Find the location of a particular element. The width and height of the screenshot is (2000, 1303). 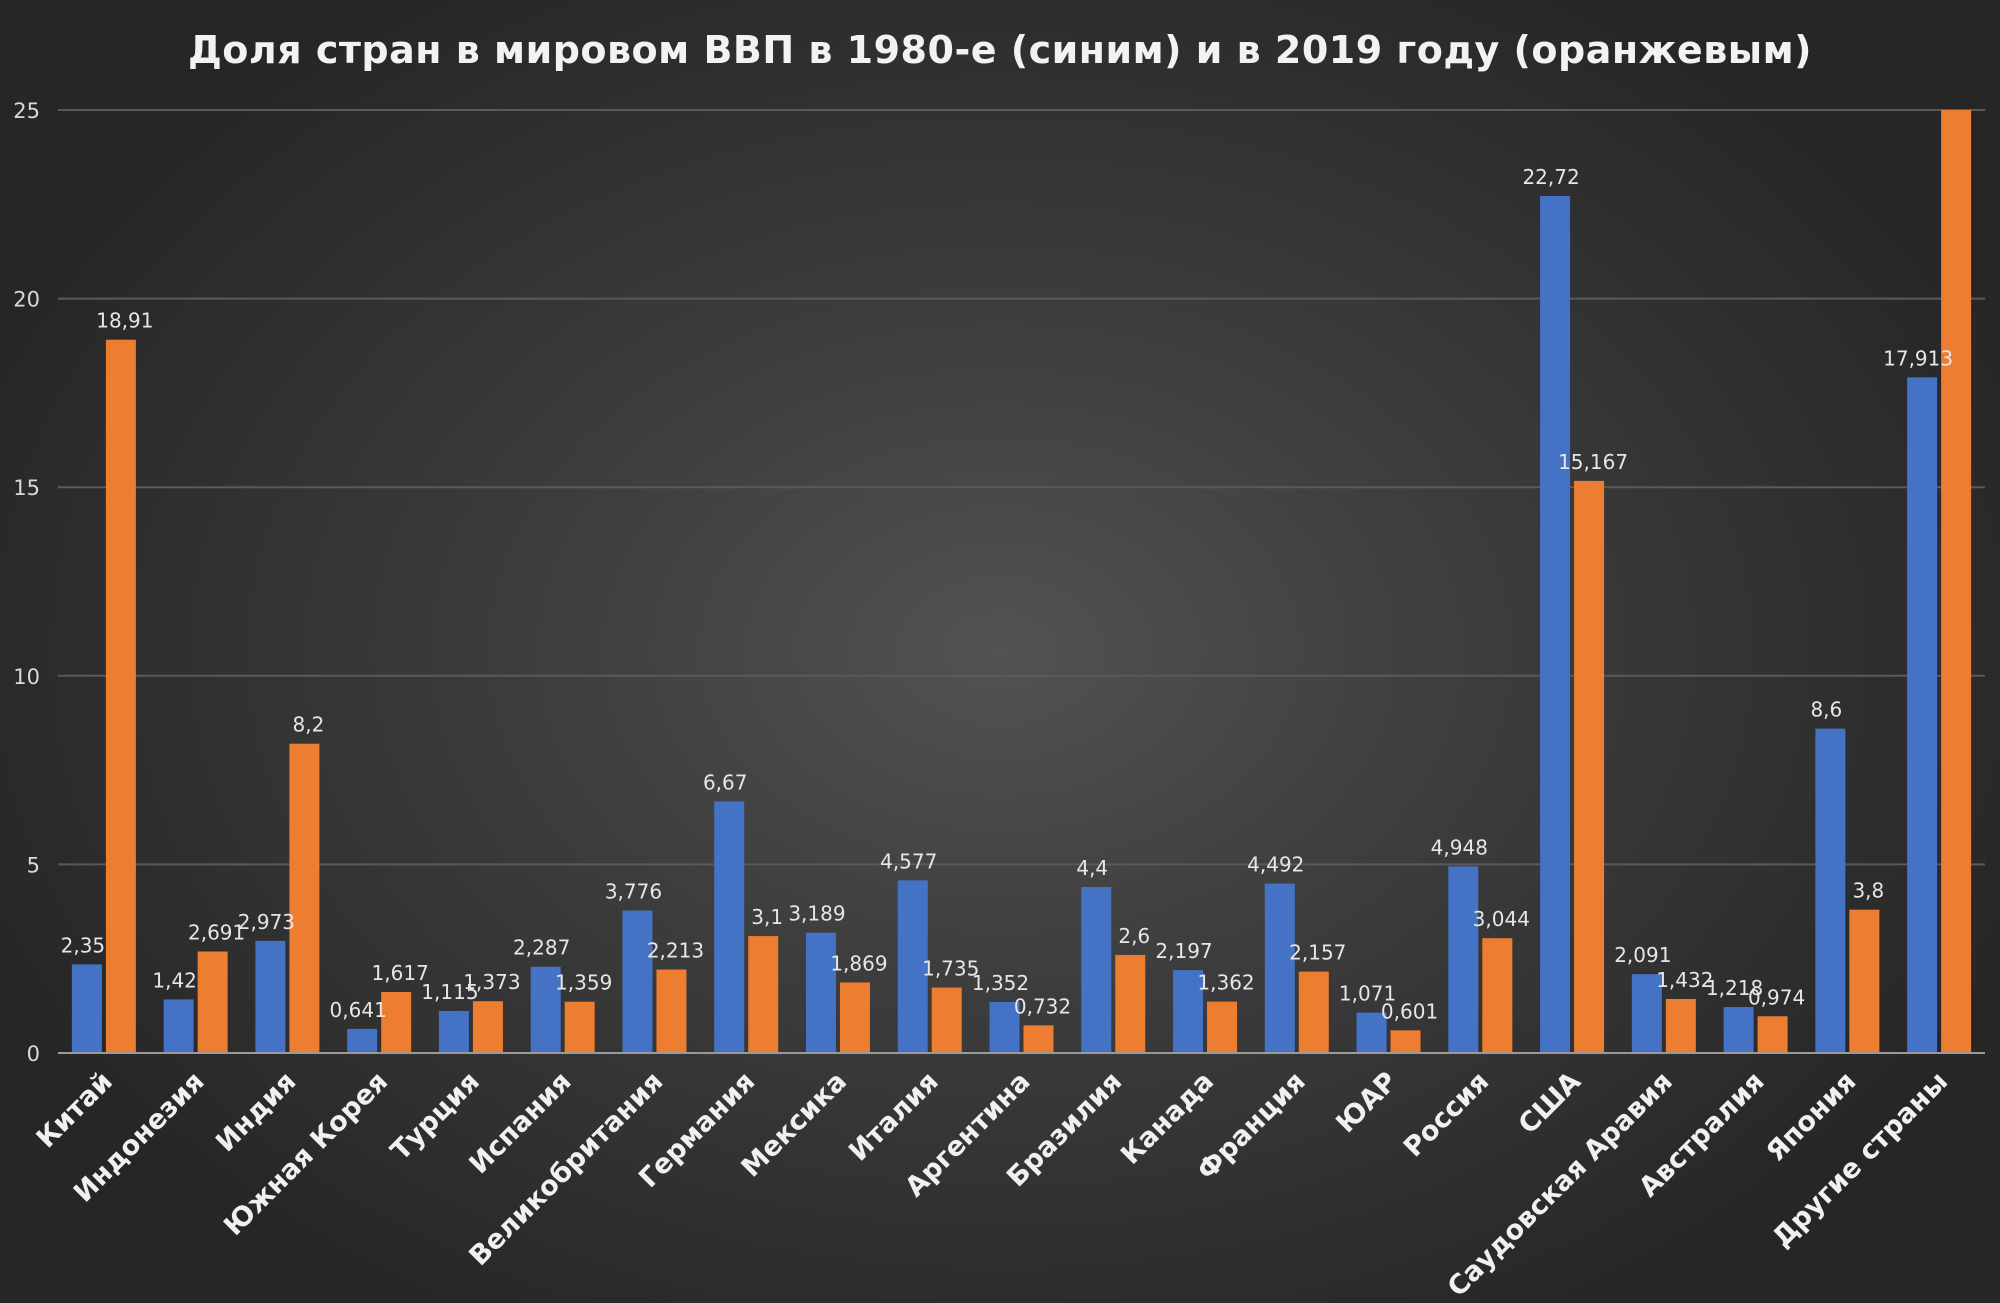

data-label-2019: 1,362 is located at coordinates (1225, 983).